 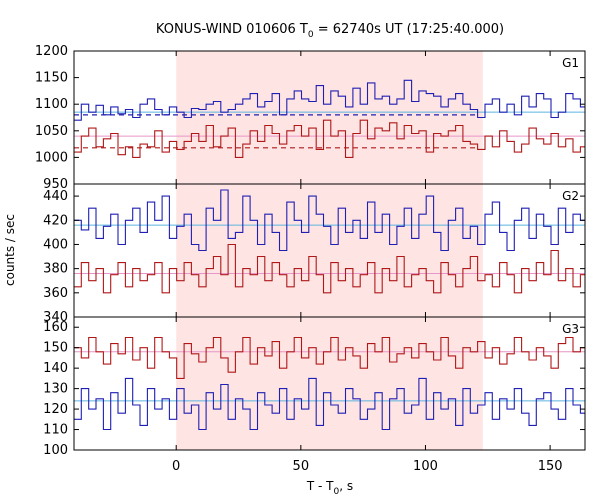 What do you see at coordinates (55, 244) in the screenshot?
I see `y-tick-label: 400` at bounding box center [55, 244].